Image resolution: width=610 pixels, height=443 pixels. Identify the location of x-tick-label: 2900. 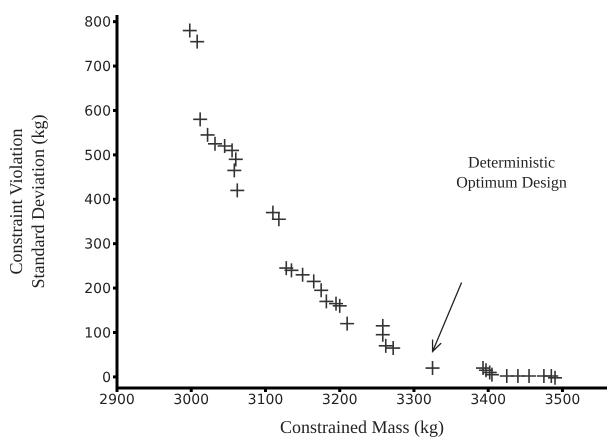
(117, 400).